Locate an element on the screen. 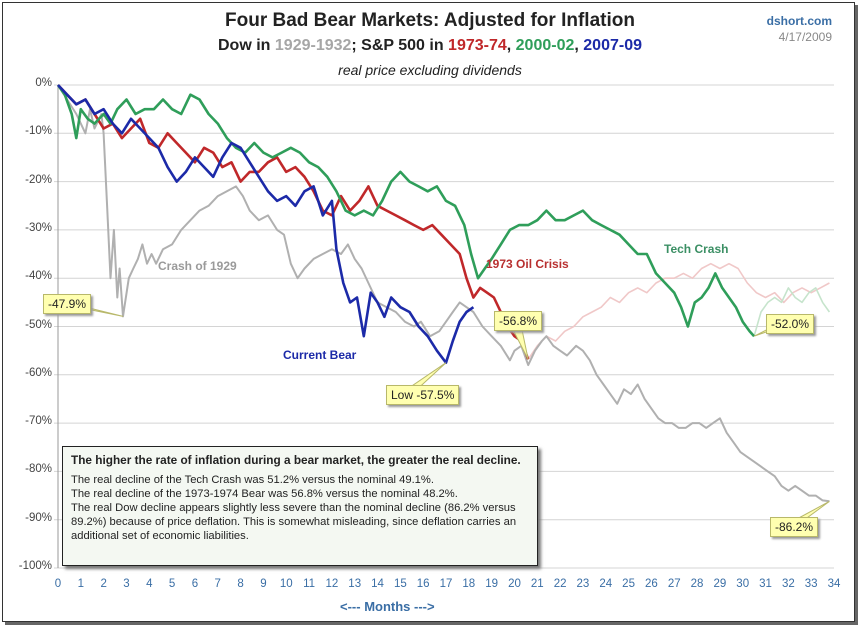 This screenshot has width=860, height=626. date-label: 4/17/2009 is located at coordinates (805, 37).